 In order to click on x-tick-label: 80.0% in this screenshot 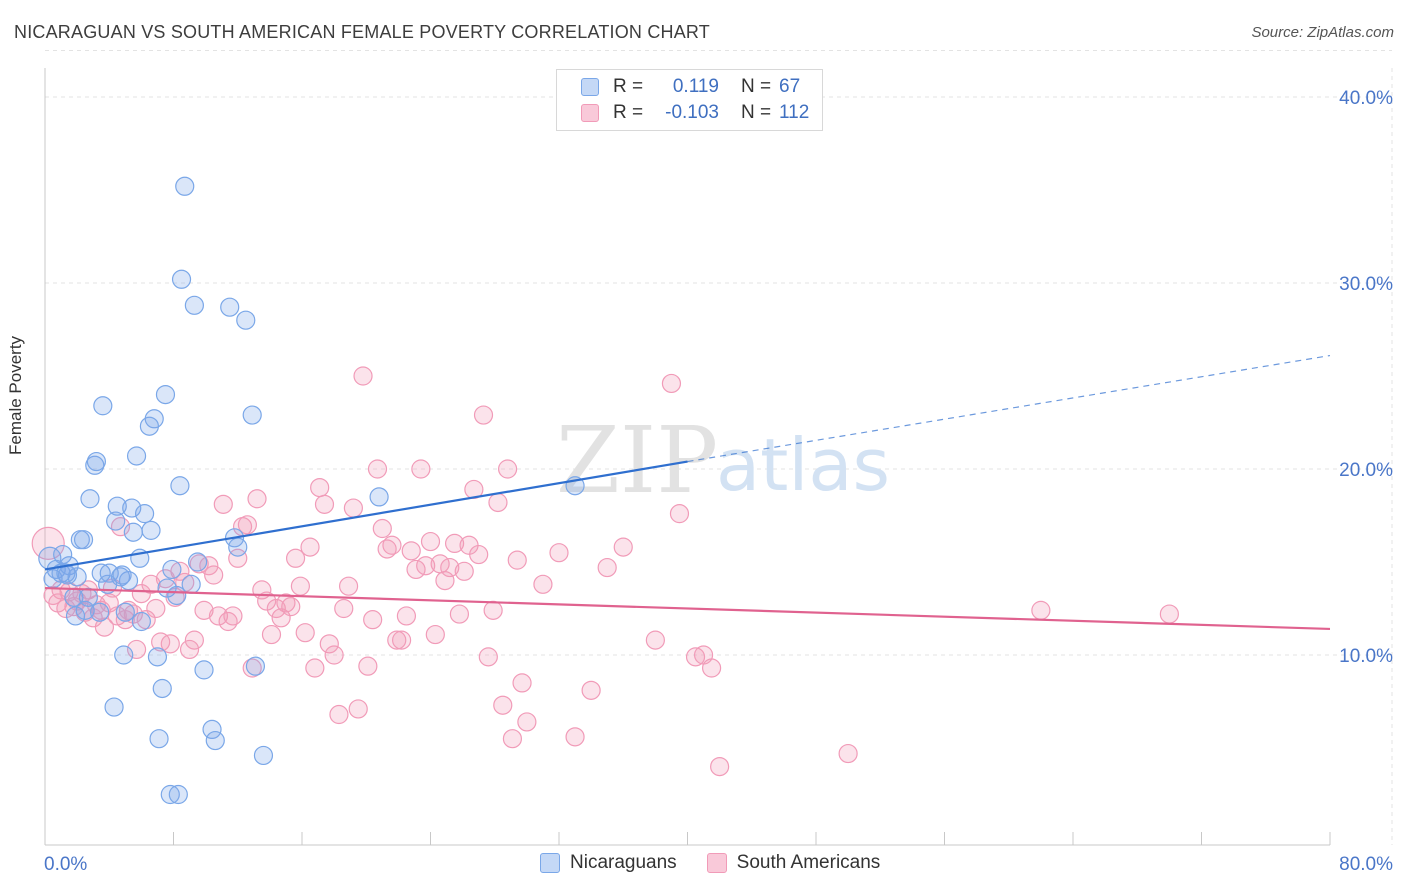, I will do `click(1366, 864)`.